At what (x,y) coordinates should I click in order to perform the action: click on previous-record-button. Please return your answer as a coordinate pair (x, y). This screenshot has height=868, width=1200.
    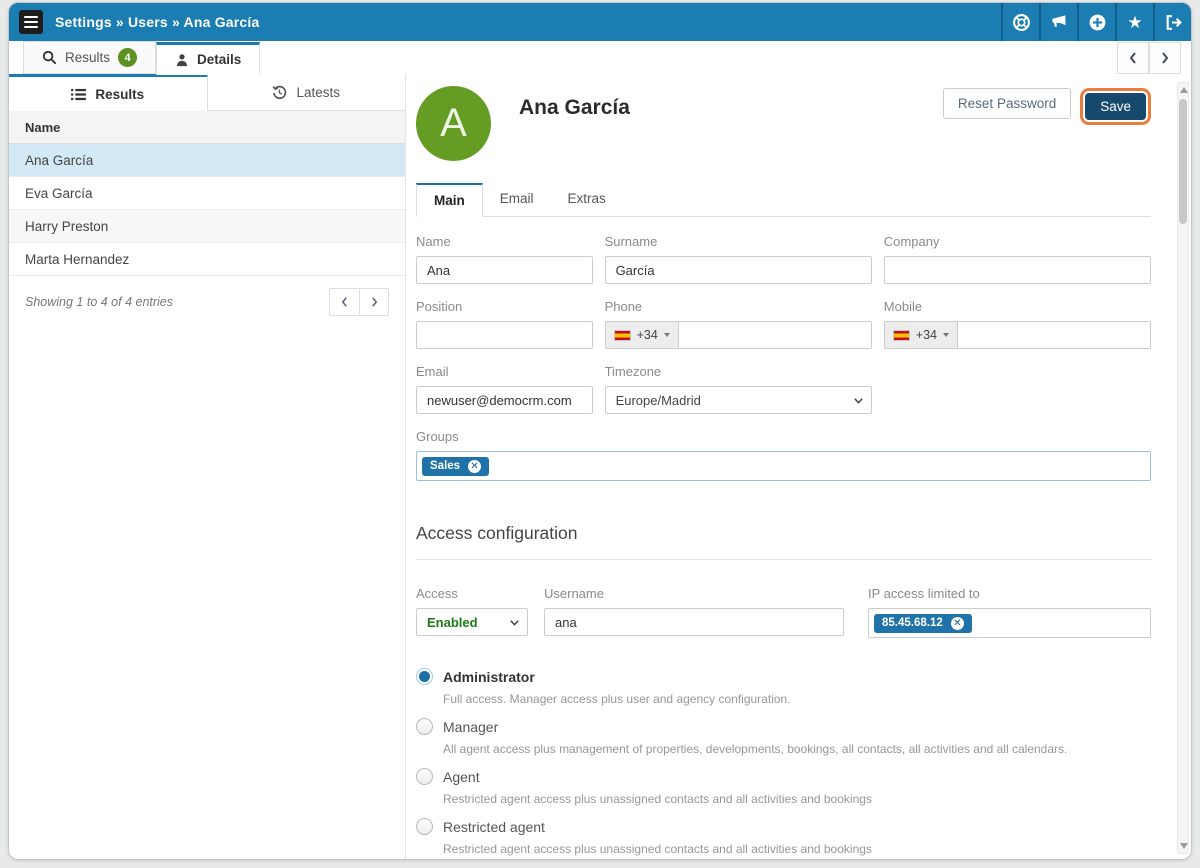
    Looking at the image, I should click on (1133, 58).